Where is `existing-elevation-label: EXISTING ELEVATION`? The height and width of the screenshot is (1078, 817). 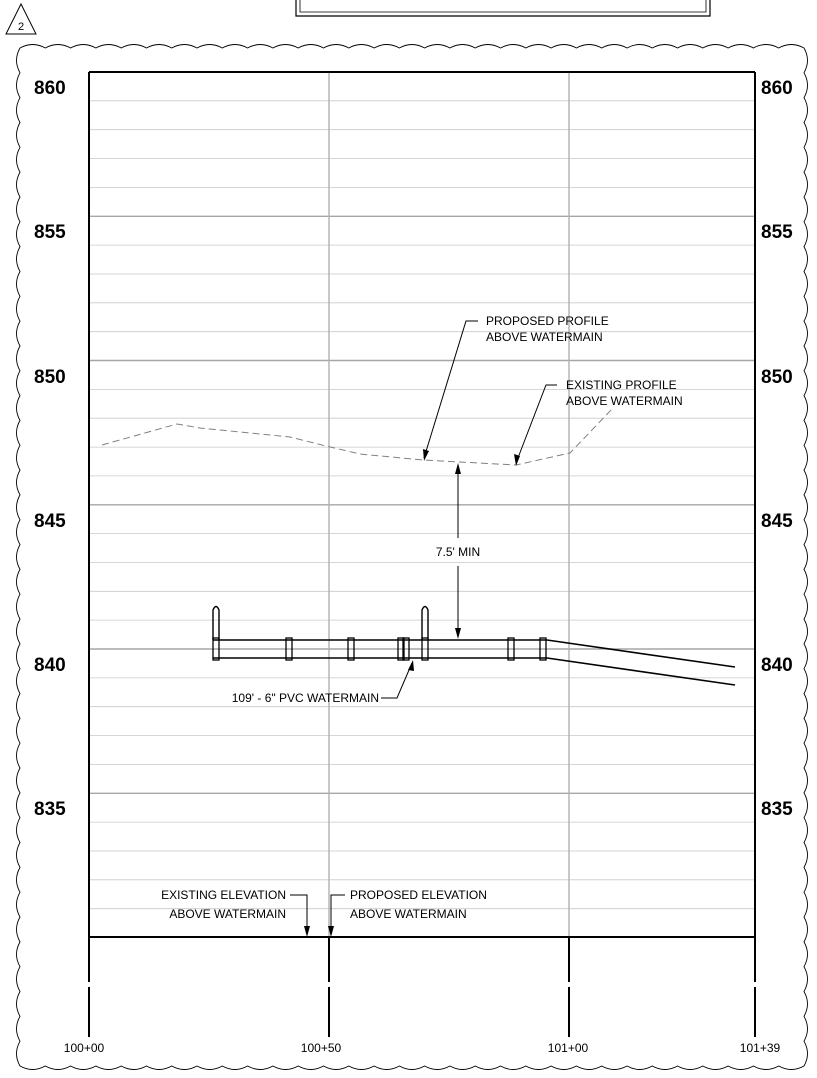 existing-elevation-label: EXISTING ELEVATION is located at coordinates (223, 895).